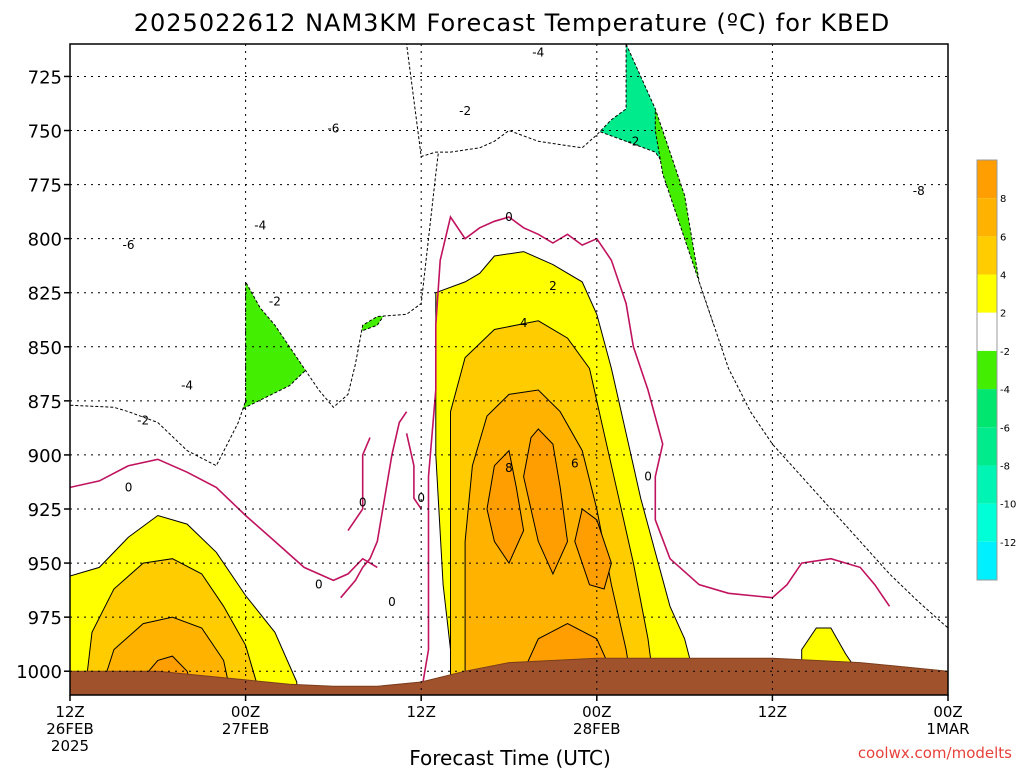  I want to click on contour-label-0: -4, so click(538, 53).